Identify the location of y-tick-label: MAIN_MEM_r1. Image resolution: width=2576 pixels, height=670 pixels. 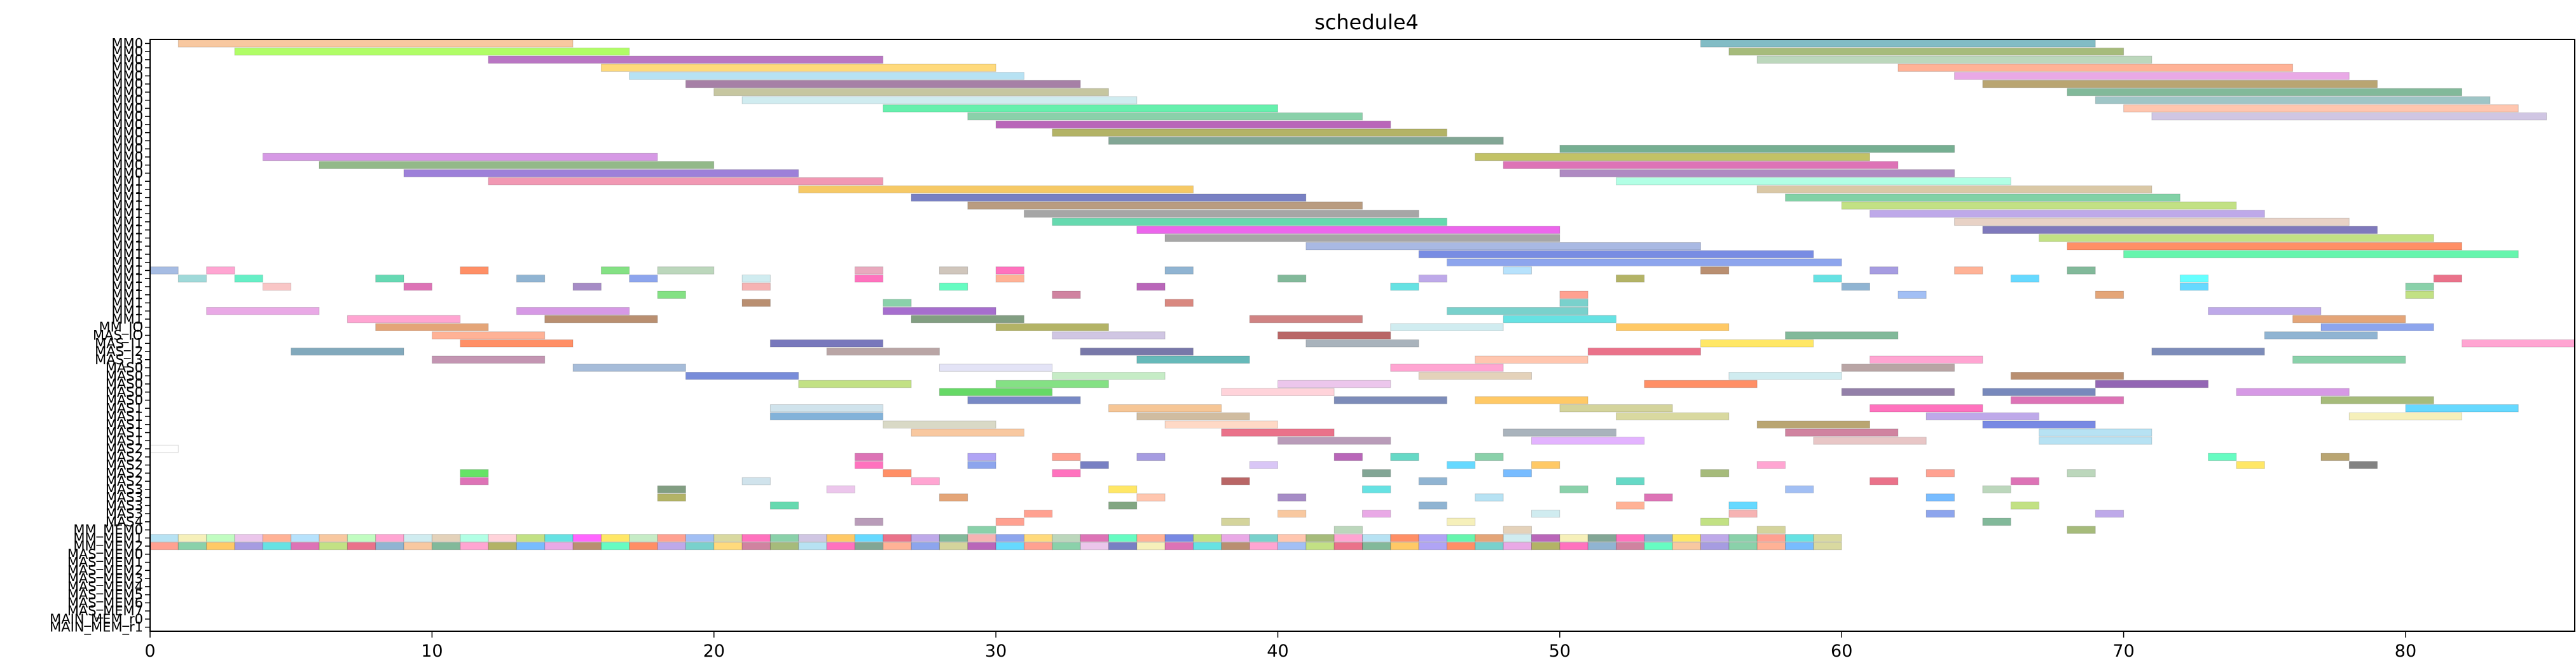
(97, 628).